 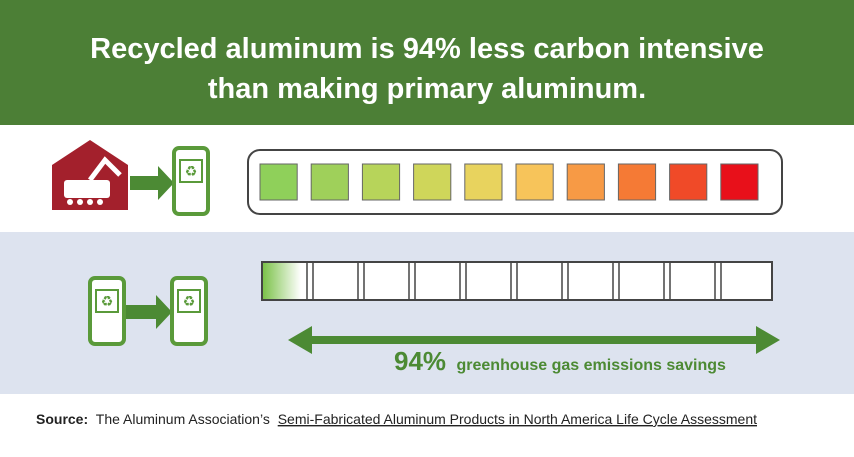 What do you see at coordinates (420, 361) in the screenshot?
I see `savings-percent: 94%` at bounding box center [420, 361].